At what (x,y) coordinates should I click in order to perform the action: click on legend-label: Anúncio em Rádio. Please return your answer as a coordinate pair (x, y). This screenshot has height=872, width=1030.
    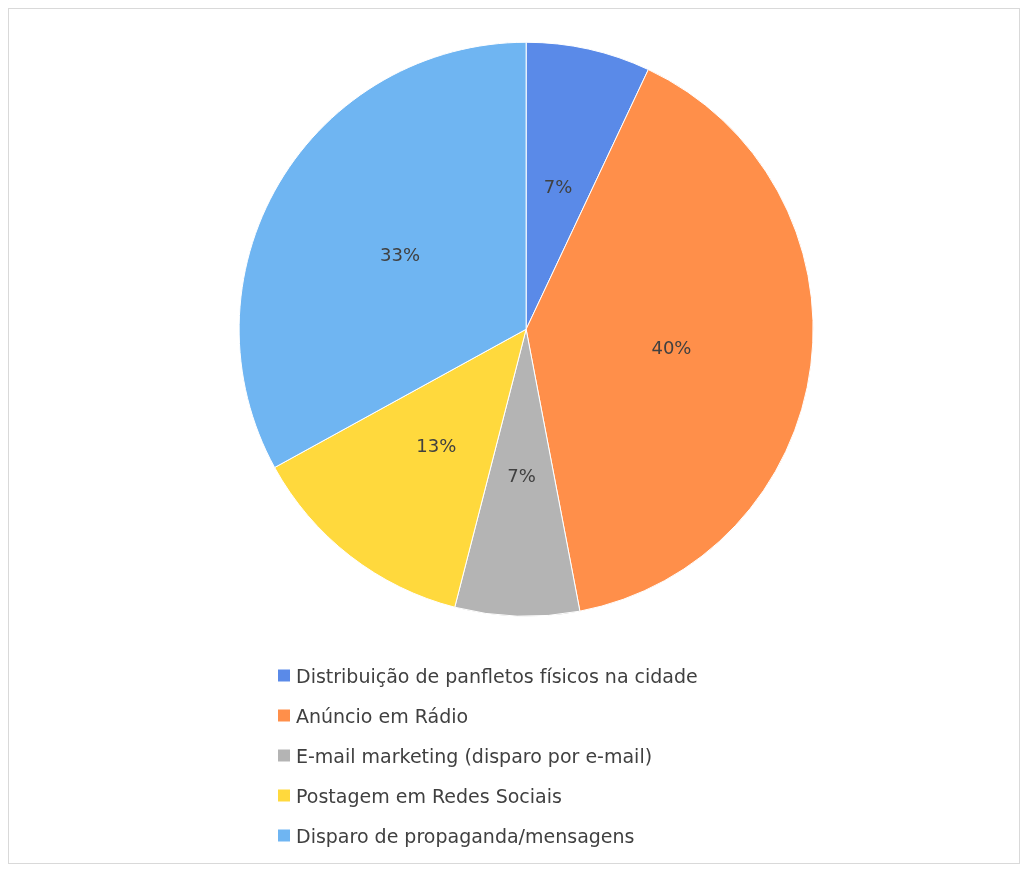
    Looking at the image, I should click on (382, 715).